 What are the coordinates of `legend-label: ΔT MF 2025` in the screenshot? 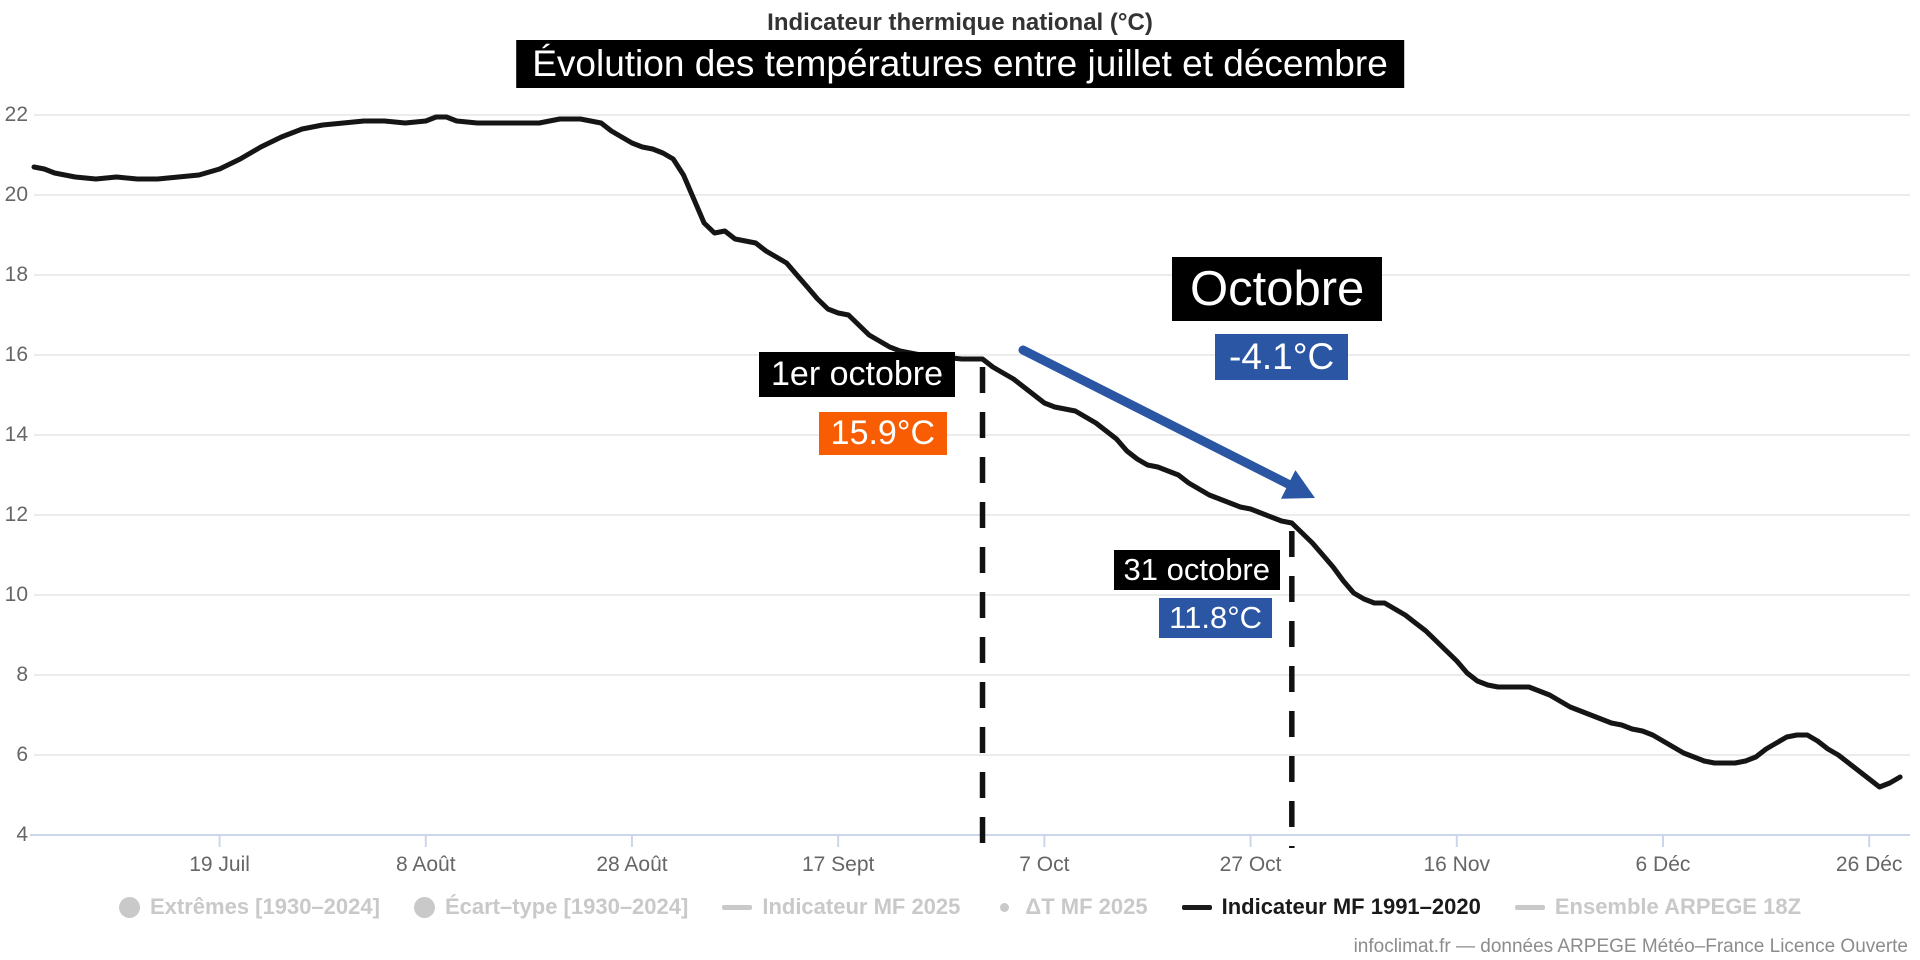 It's located at (1086, 906).